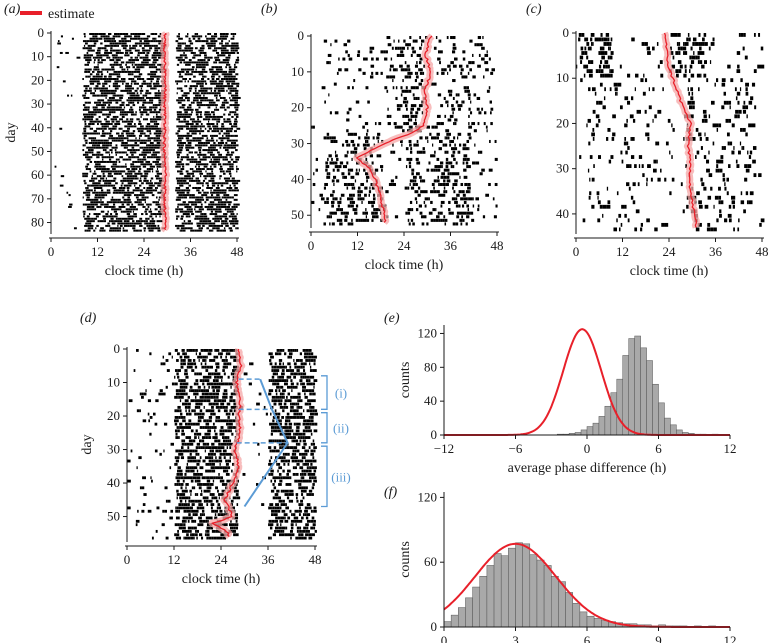  What do you see at coordinates (680, 130) in the screenshot?
I see `estimate-line` at bounding box center [680, 130].